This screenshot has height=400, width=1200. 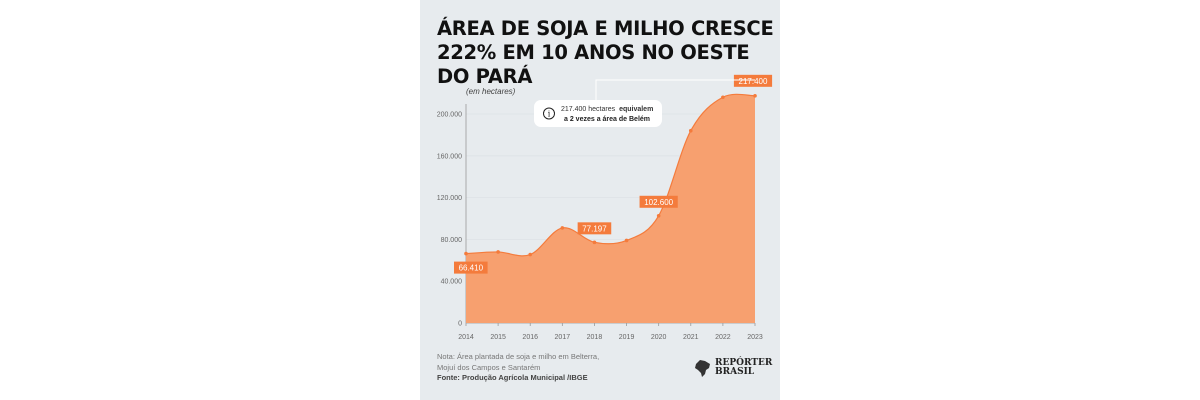 I want to click on svg-text: i, so click(x=549, y=114).